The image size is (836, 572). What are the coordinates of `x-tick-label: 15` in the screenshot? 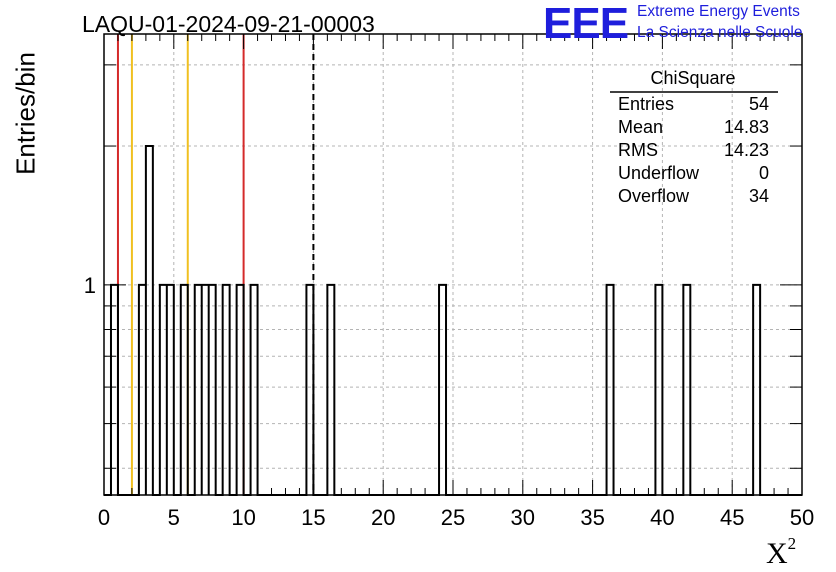 It's located at (313, 517).